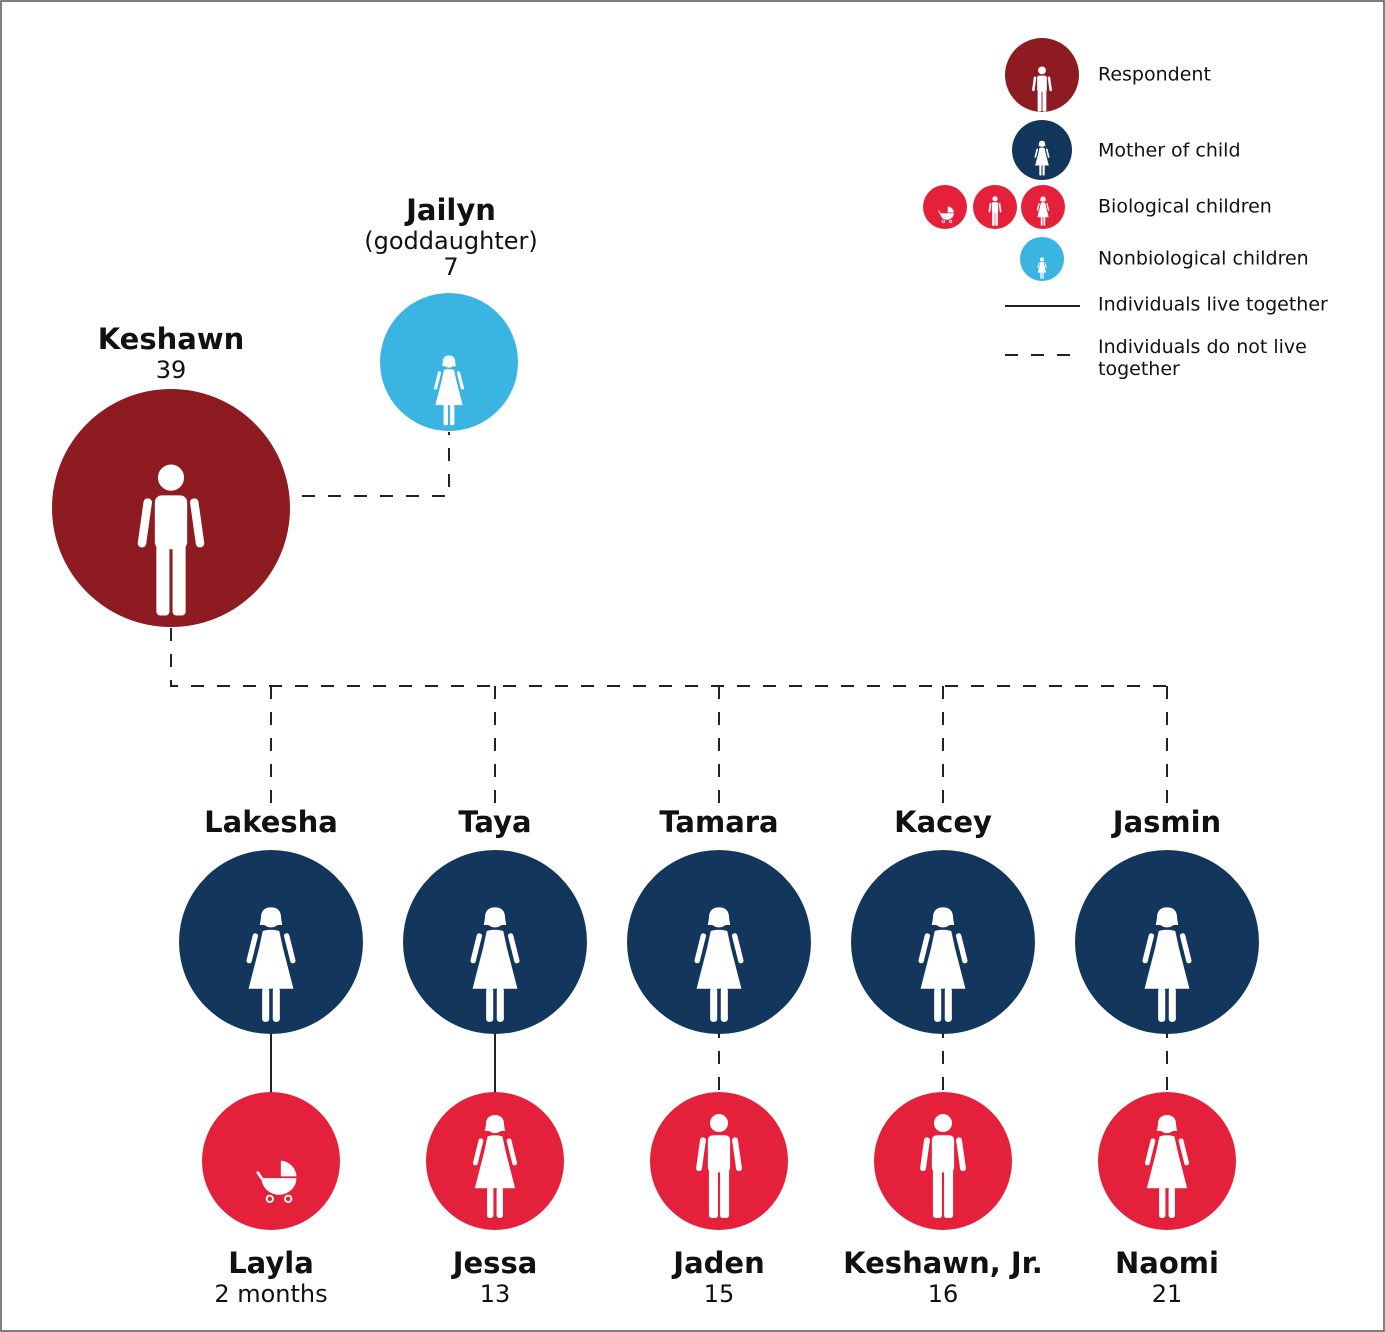  I want to click on respondent-name: Keshawn, so click(171, 339).